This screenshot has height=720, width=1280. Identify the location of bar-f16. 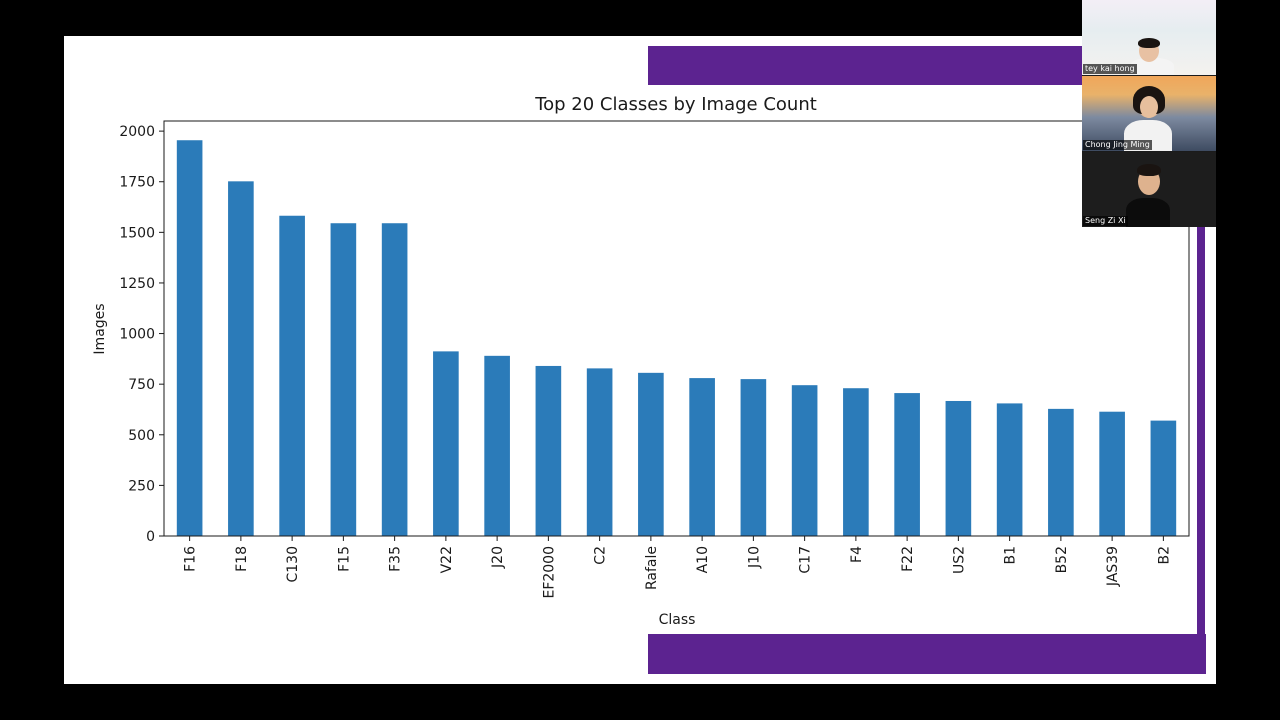
(189, 338).